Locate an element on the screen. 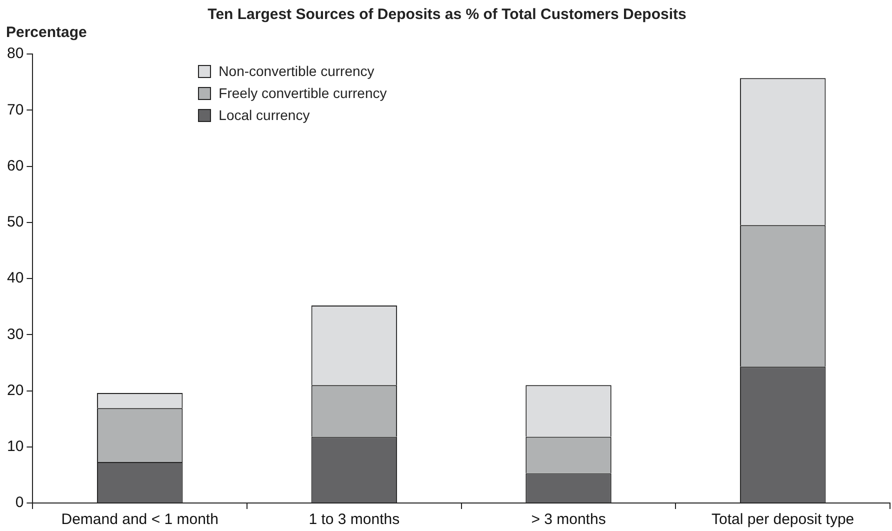 The width and height of the screenshot is (892, 531). y-axis-title: Percentage is located at coordinates (46, 32).